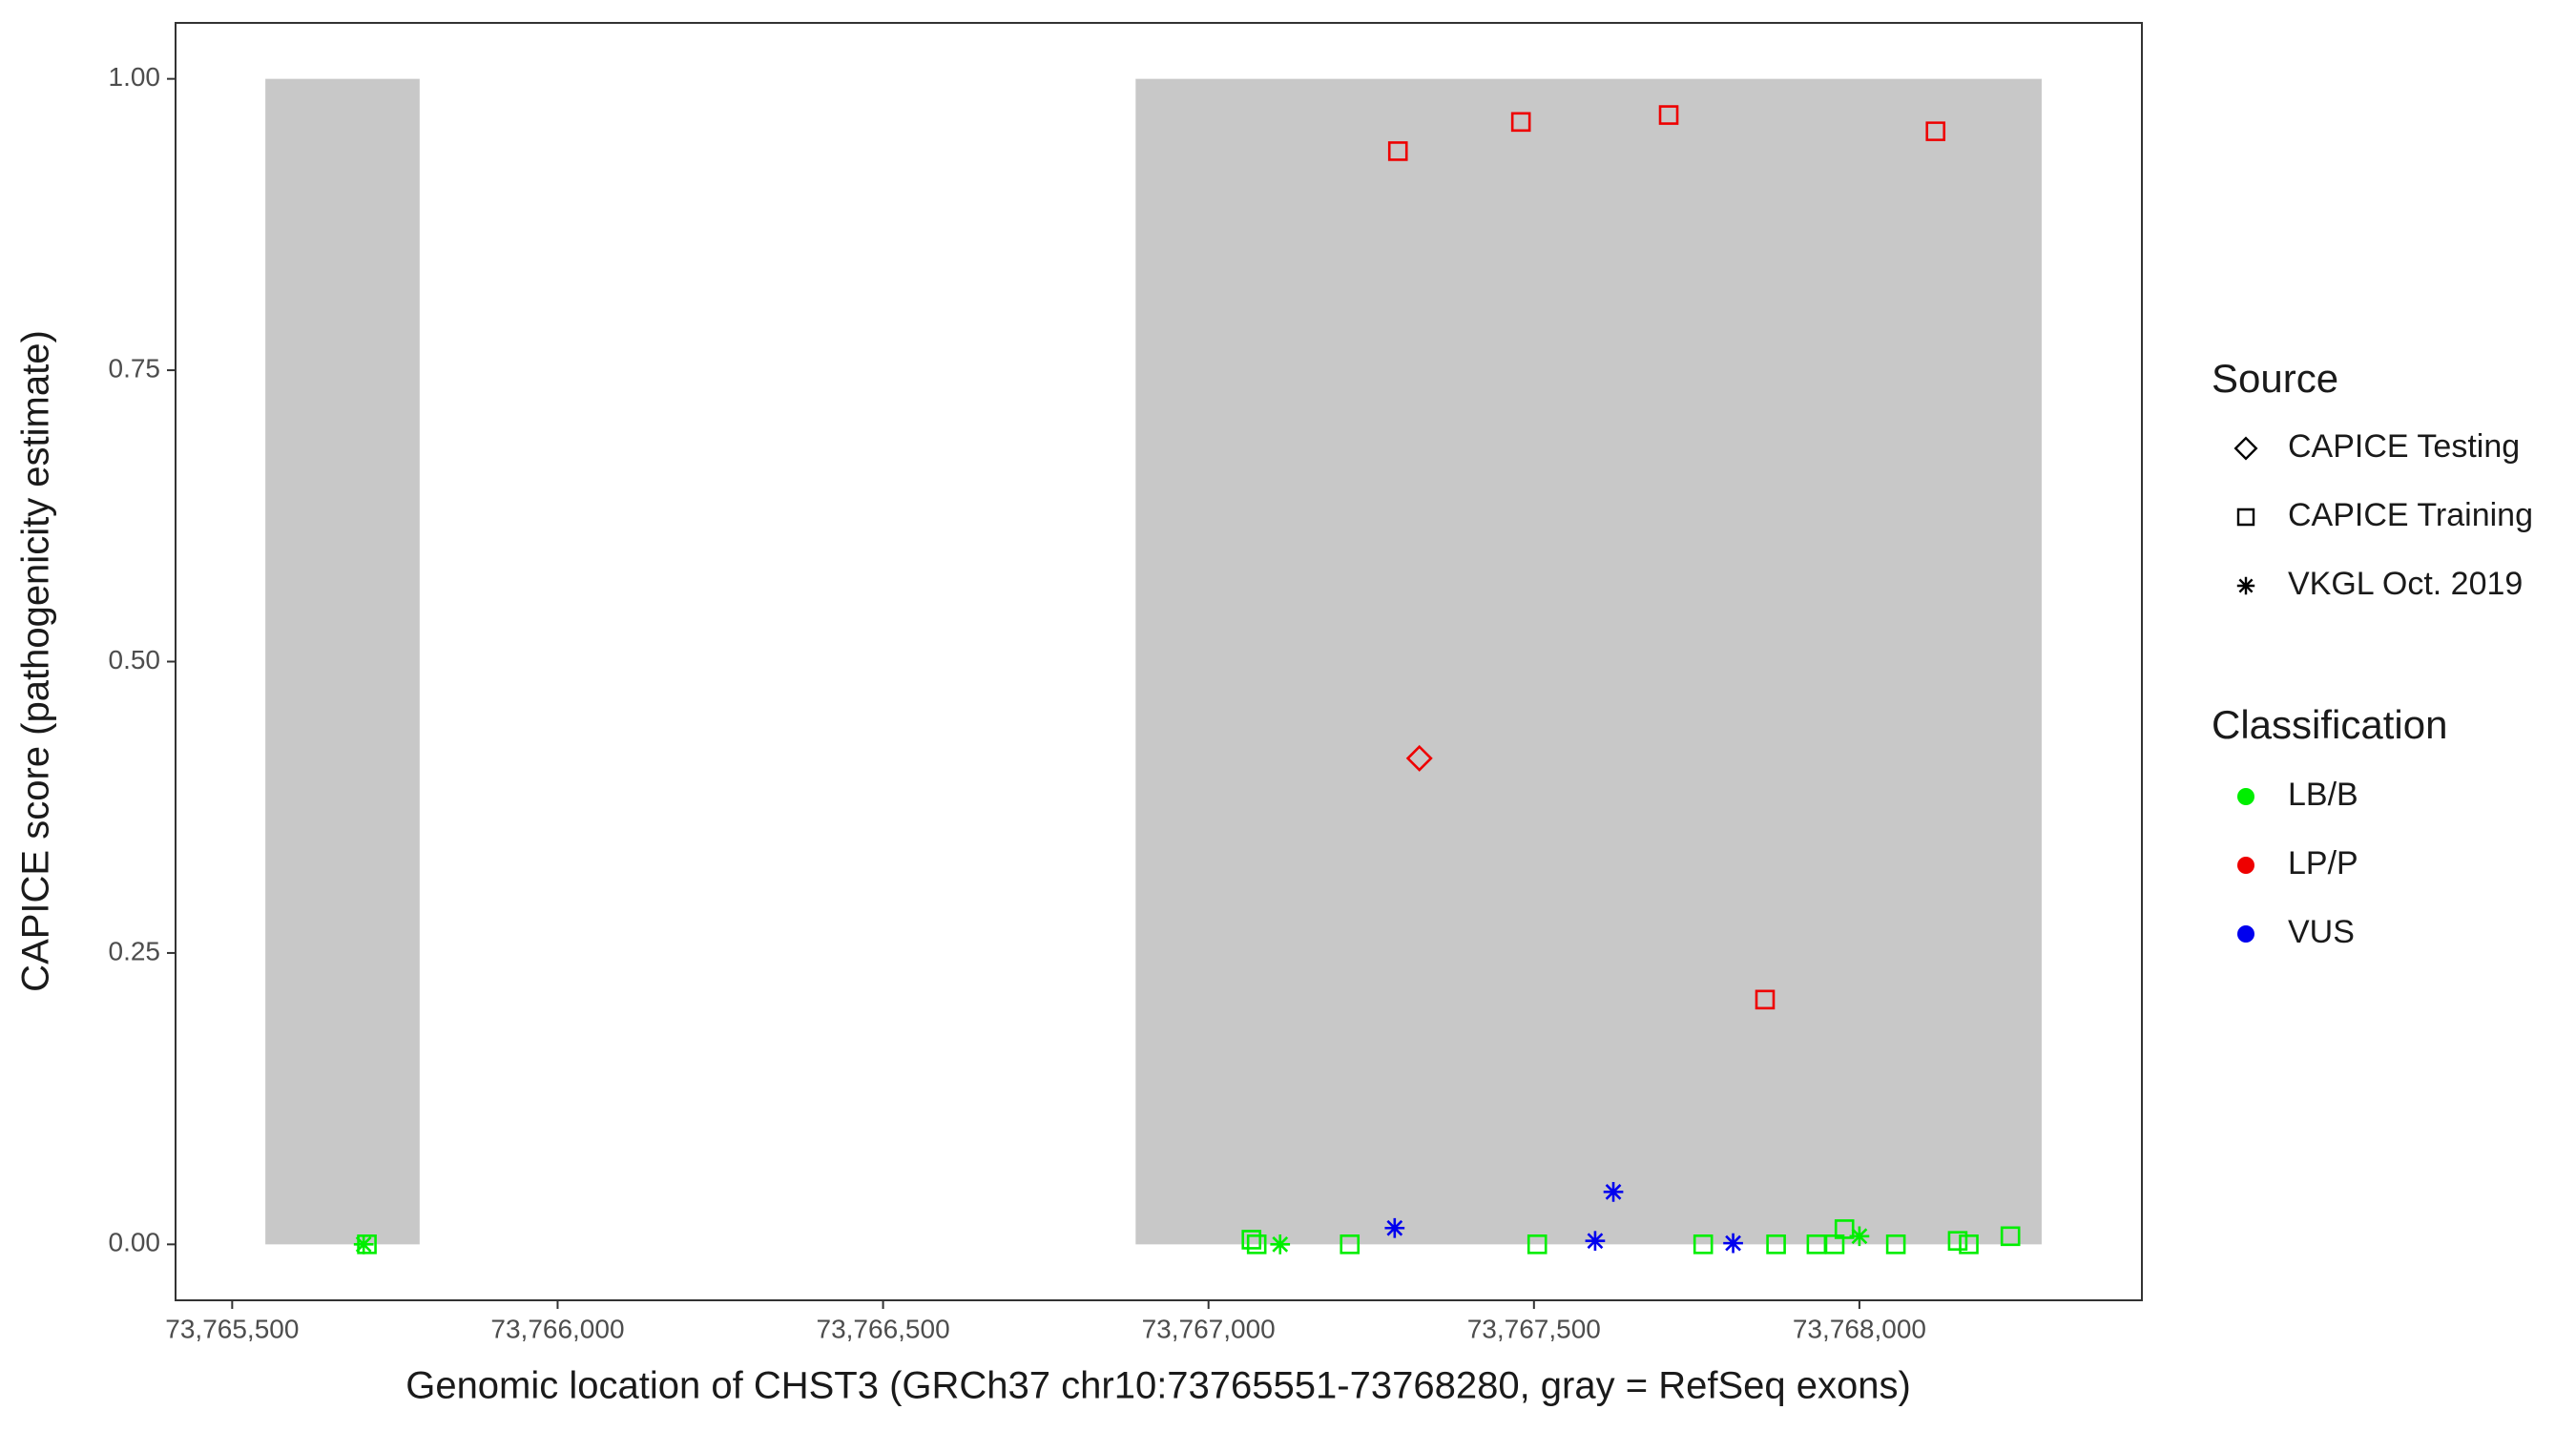 The image size is (2576, 1431). I want to click on y-tick-label: 0.75, so click(135, 368).